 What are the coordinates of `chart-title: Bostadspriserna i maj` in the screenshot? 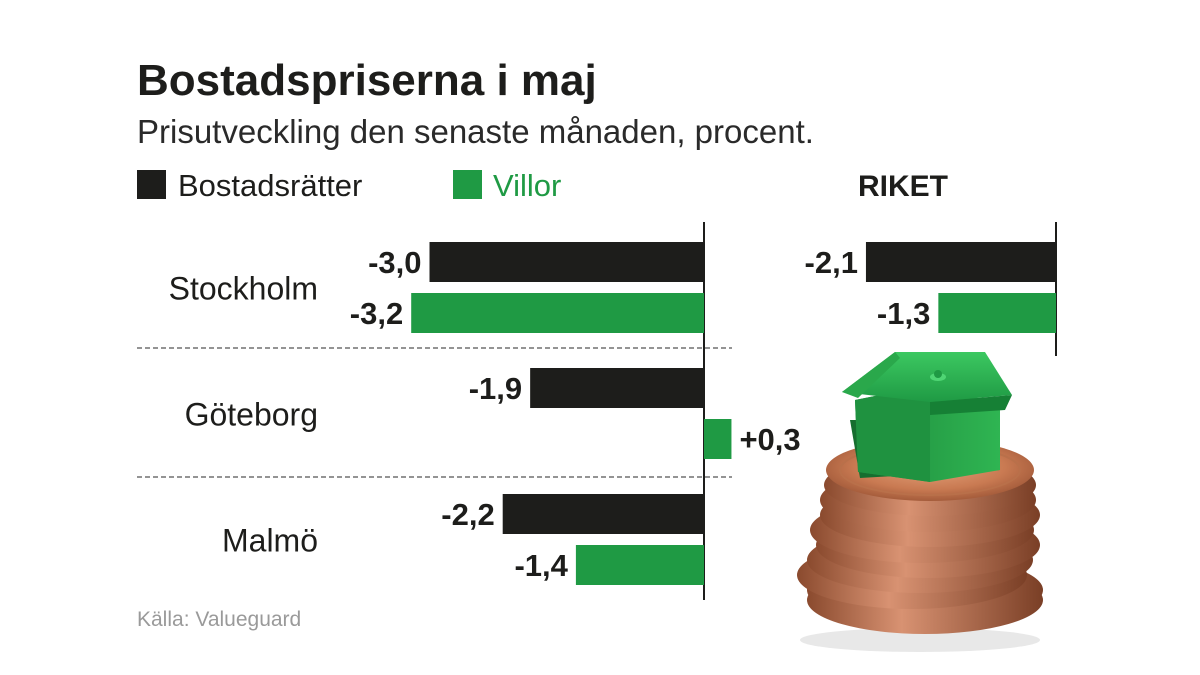 It's located at (367, 80).